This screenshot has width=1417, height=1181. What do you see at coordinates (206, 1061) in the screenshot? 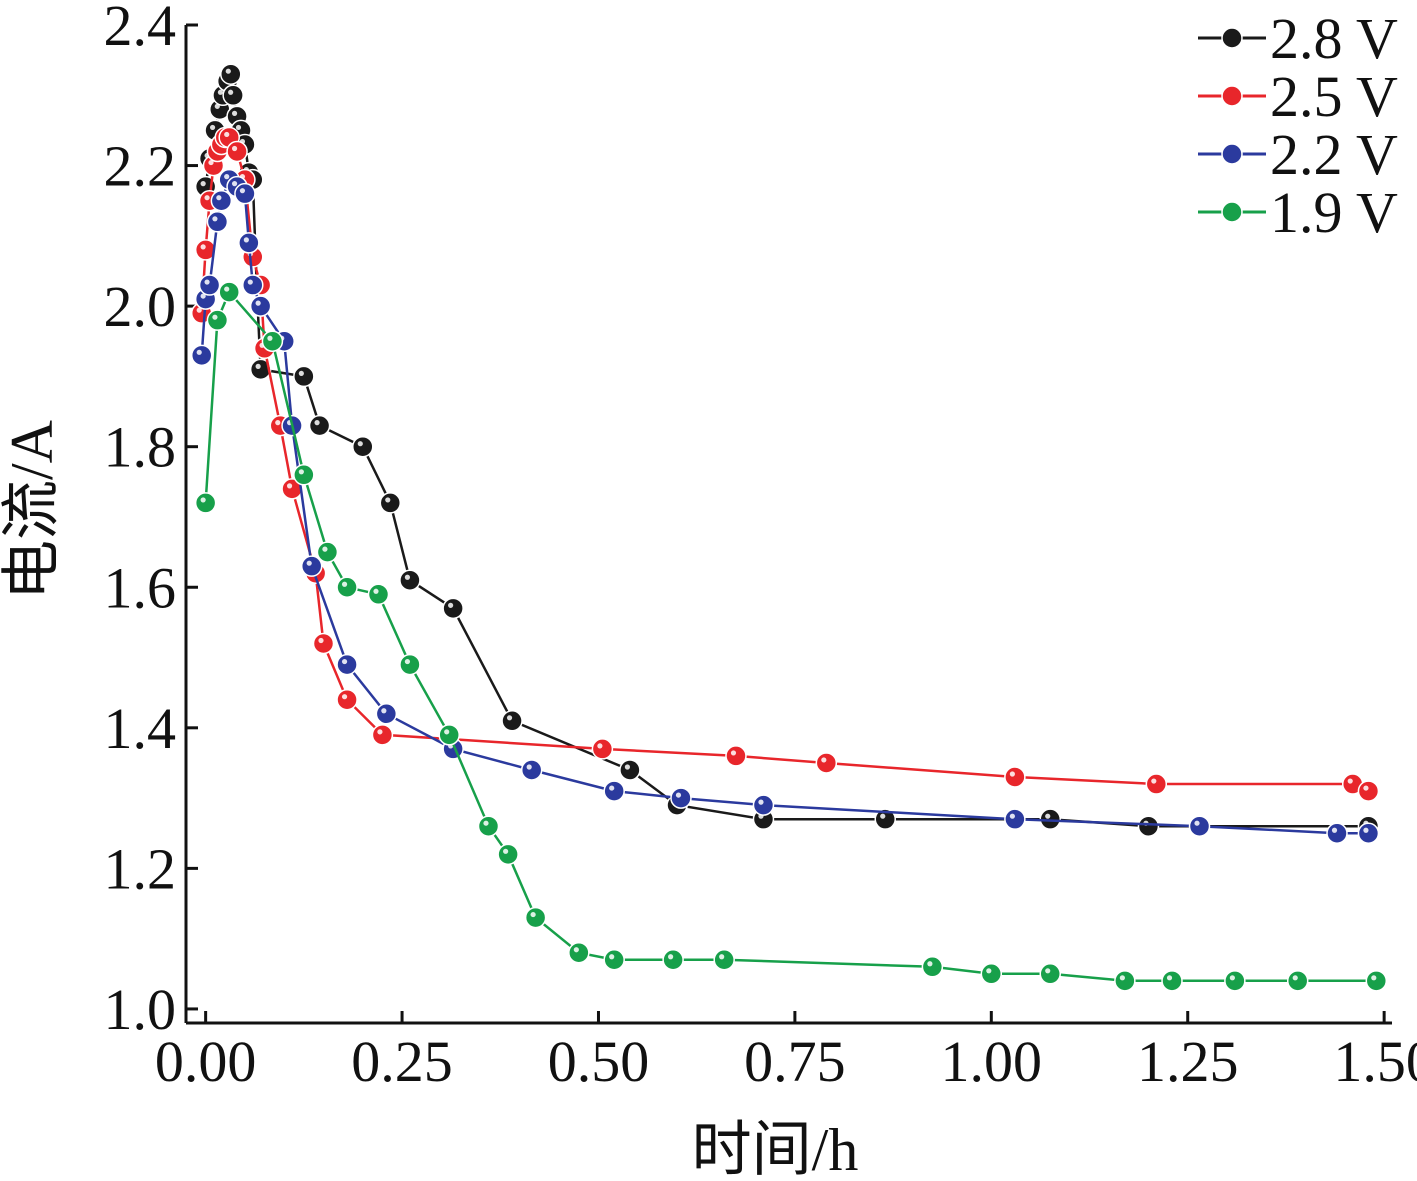
I see `x-tick-label: 0.00` at bounding box center [206, 1061].